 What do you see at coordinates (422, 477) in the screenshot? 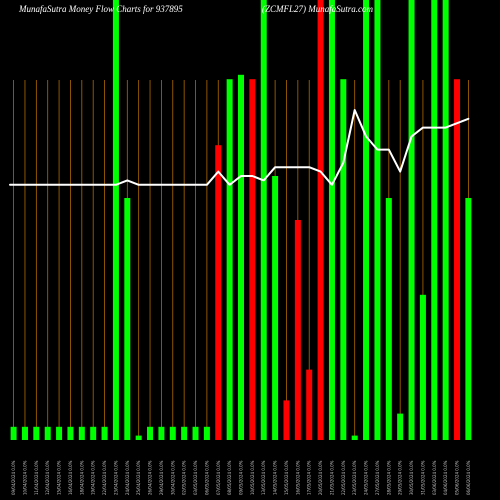
I see `x-tick-label: 31/05/2024 0.0%` at bounding box center [422, 477].